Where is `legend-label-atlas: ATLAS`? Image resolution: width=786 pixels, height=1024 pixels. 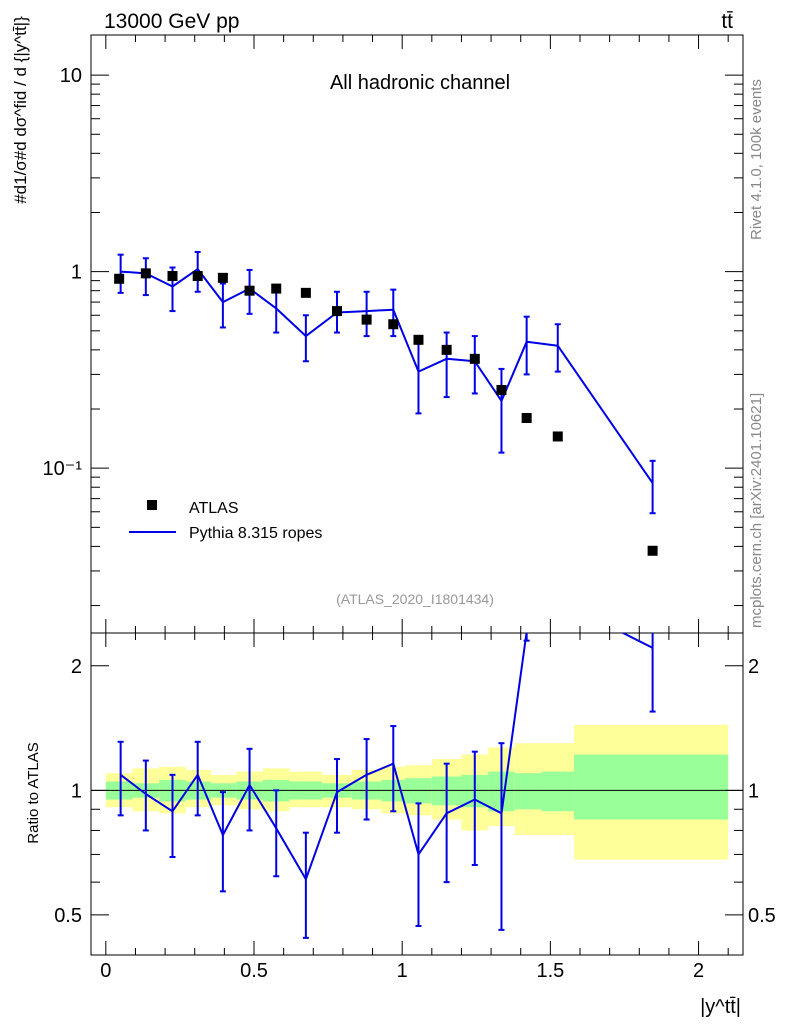 legend-label-atlas: ATLAS is located at coordinates (214, 508).